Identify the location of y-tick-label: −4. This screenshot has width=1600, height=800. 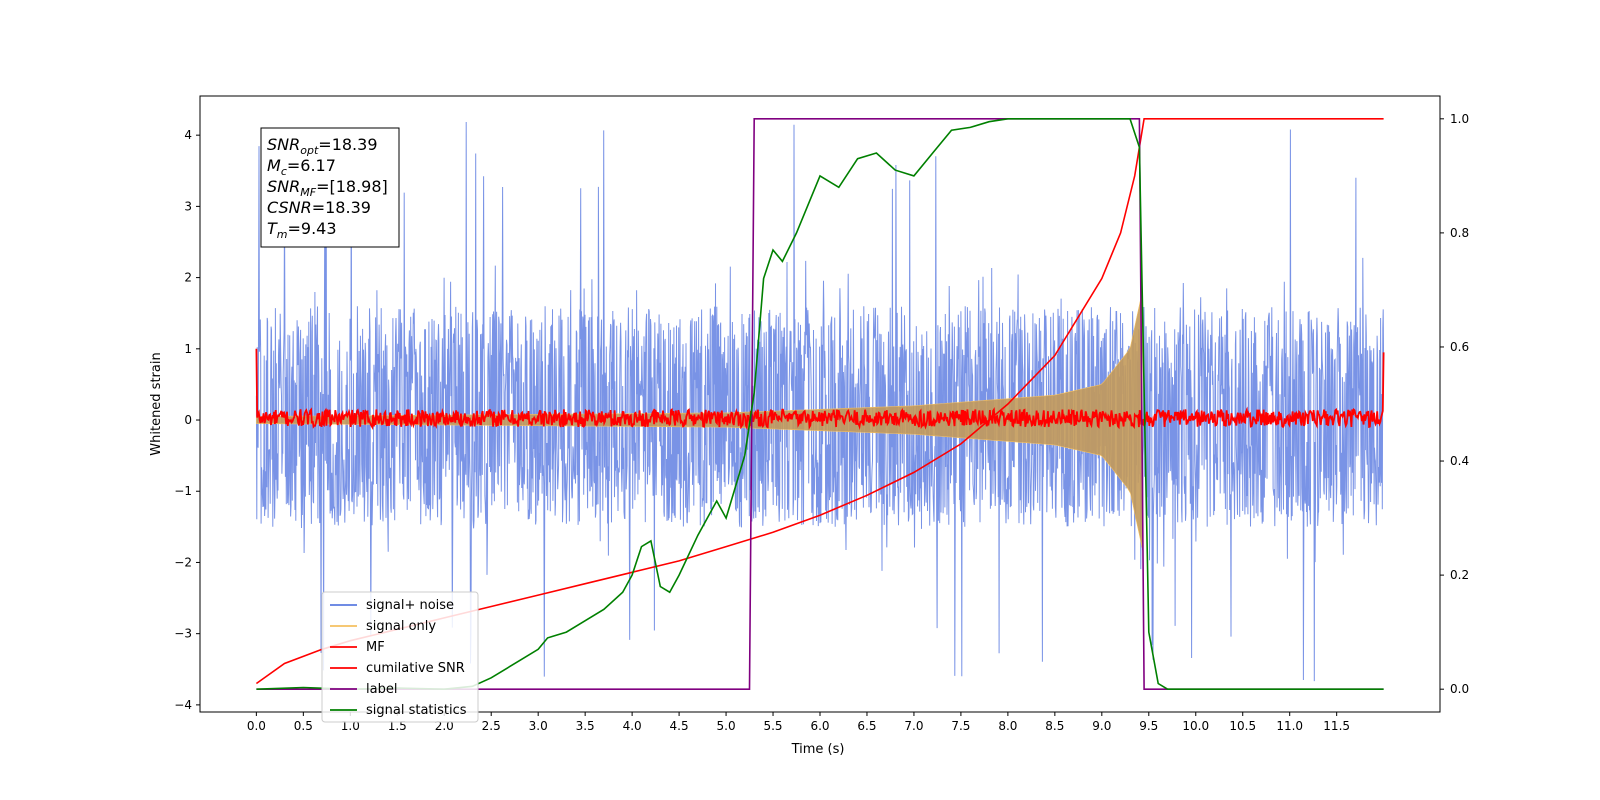
(183, 705).